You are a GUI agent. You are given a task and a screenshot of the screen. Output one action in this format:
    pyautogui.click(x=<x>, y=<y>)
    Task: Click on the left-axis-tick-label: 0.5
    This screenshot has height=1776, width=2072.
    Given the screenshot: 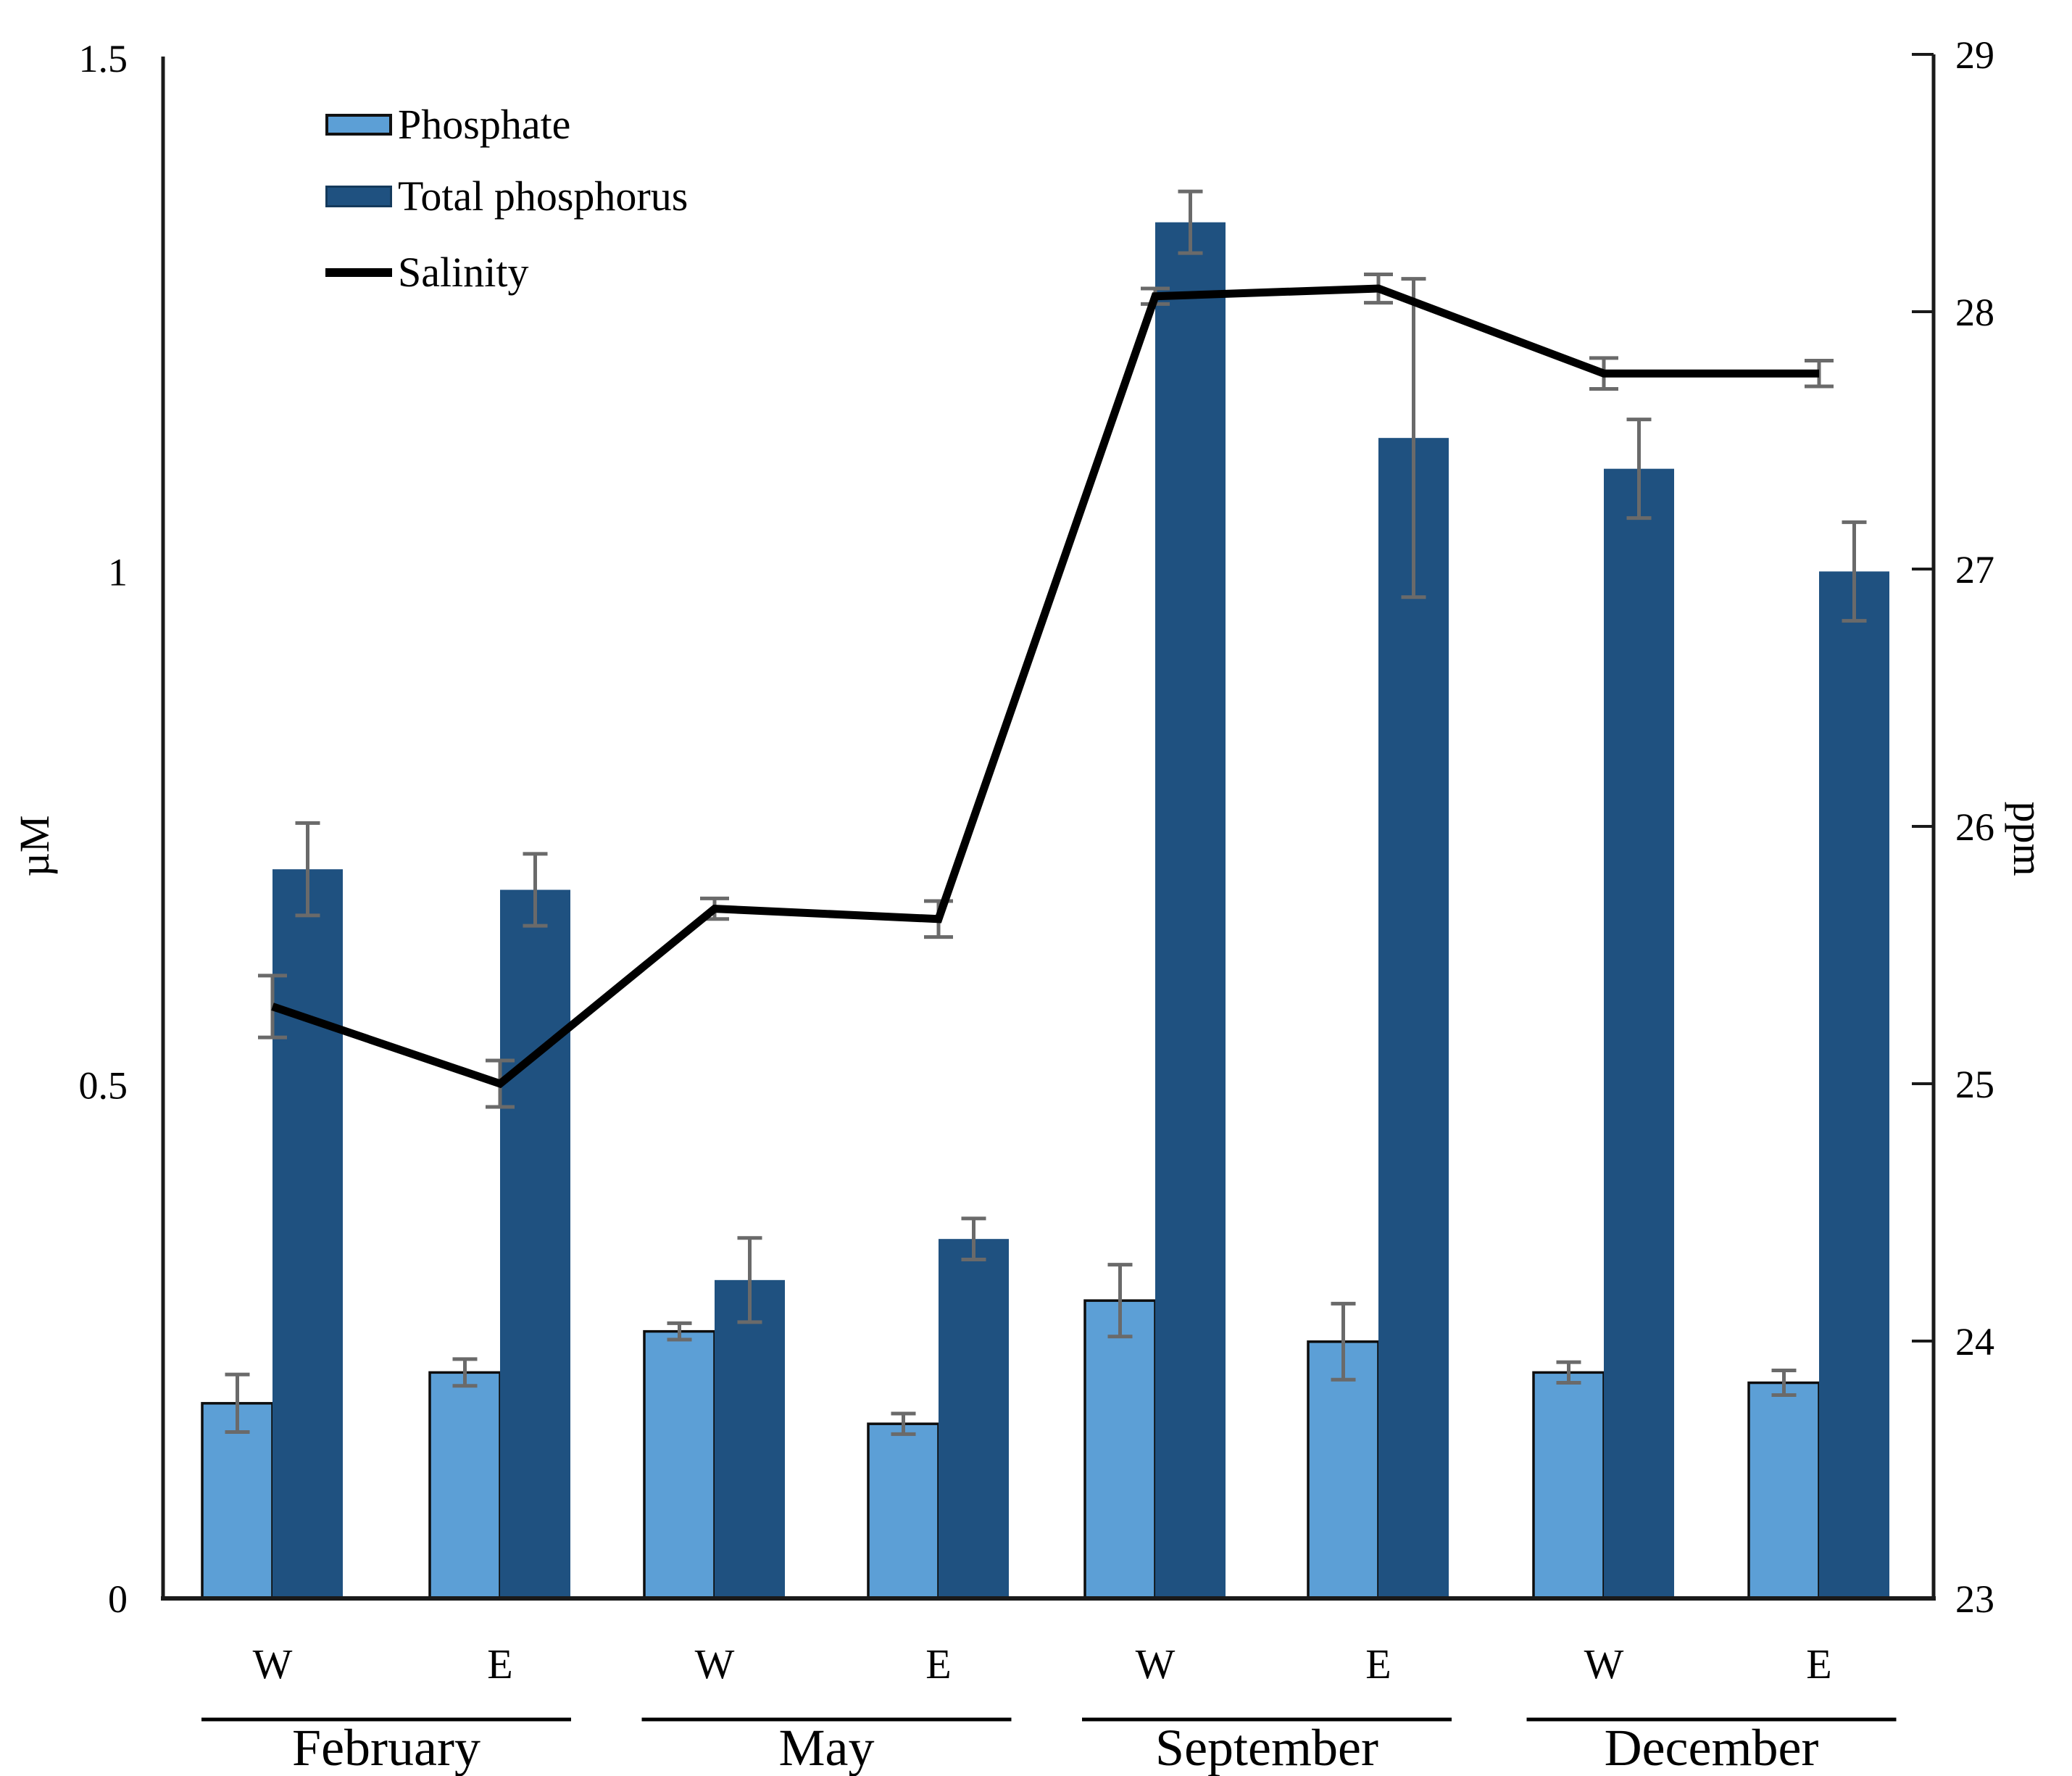 What is the action you would take?
    pyautogui.click(x=104, y=1086)
    